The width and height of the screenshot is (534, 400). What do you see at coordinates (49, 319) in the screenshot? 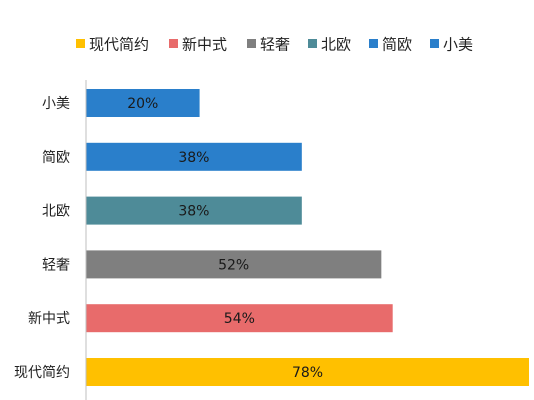
I see `category-label: 新中式` at bounding box center [49, 319].